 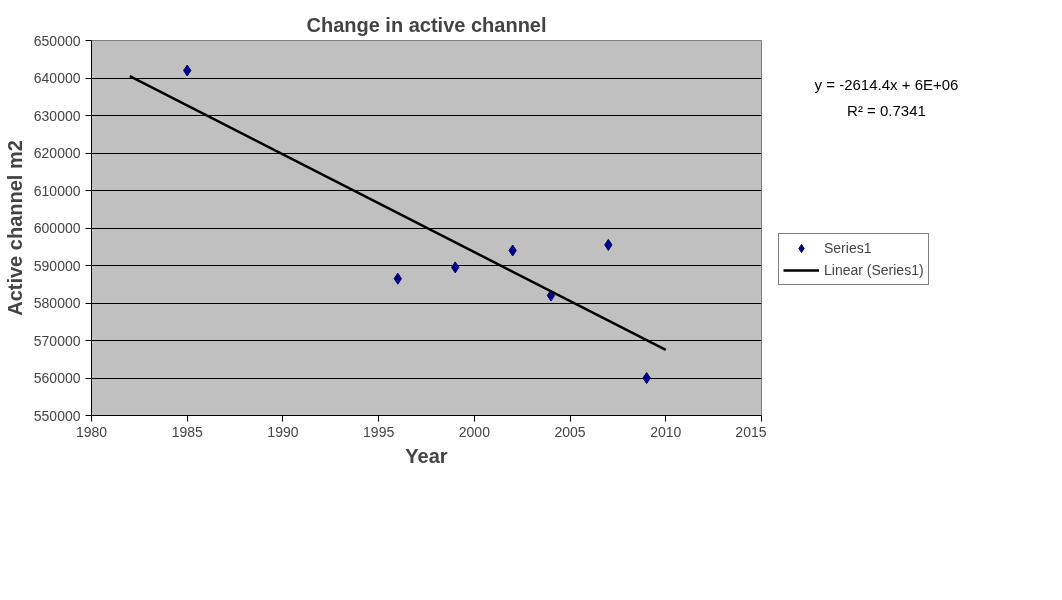 I want to click on chart-title: Change in active channel, so click(x=426, y=24).